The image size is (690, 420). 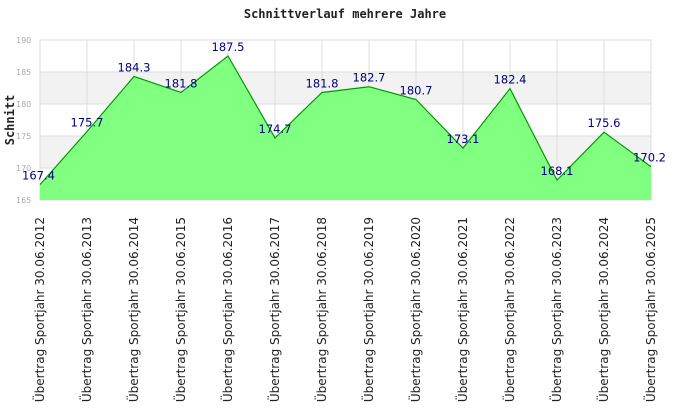 I want to click on data-label: 173.1, so click(x=463, y=139).